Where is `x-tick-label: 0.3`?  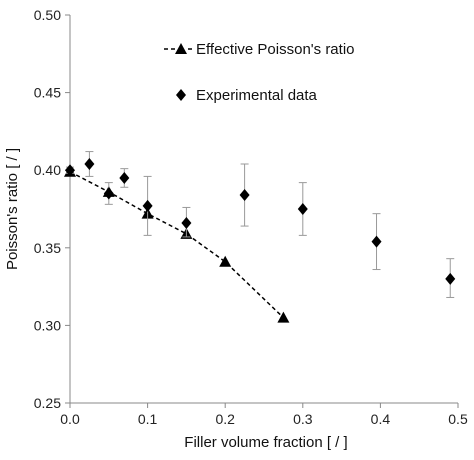
x-tick-label: 0.3 is located at coordinates (303, 419).